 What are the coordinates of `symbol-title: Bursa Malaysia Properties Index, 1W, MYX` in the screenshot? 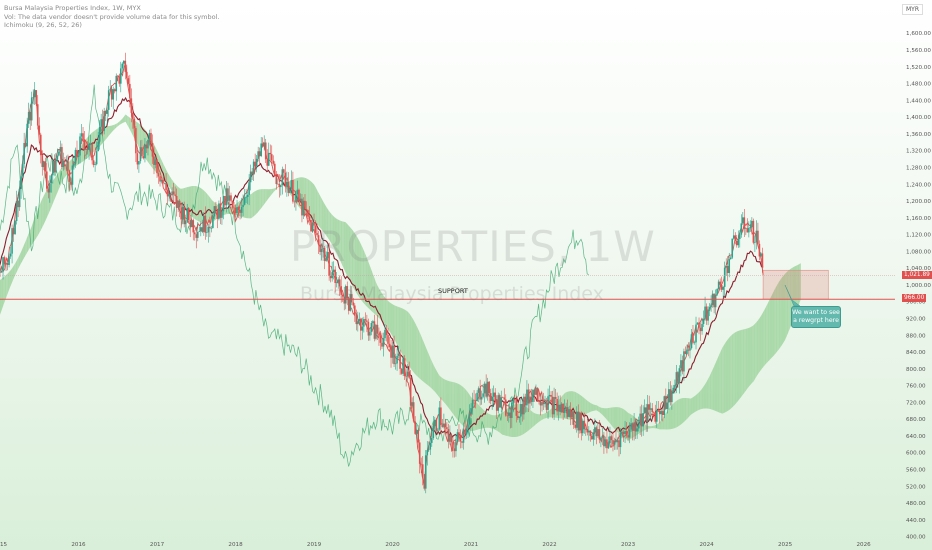 It's located at (72, 8).